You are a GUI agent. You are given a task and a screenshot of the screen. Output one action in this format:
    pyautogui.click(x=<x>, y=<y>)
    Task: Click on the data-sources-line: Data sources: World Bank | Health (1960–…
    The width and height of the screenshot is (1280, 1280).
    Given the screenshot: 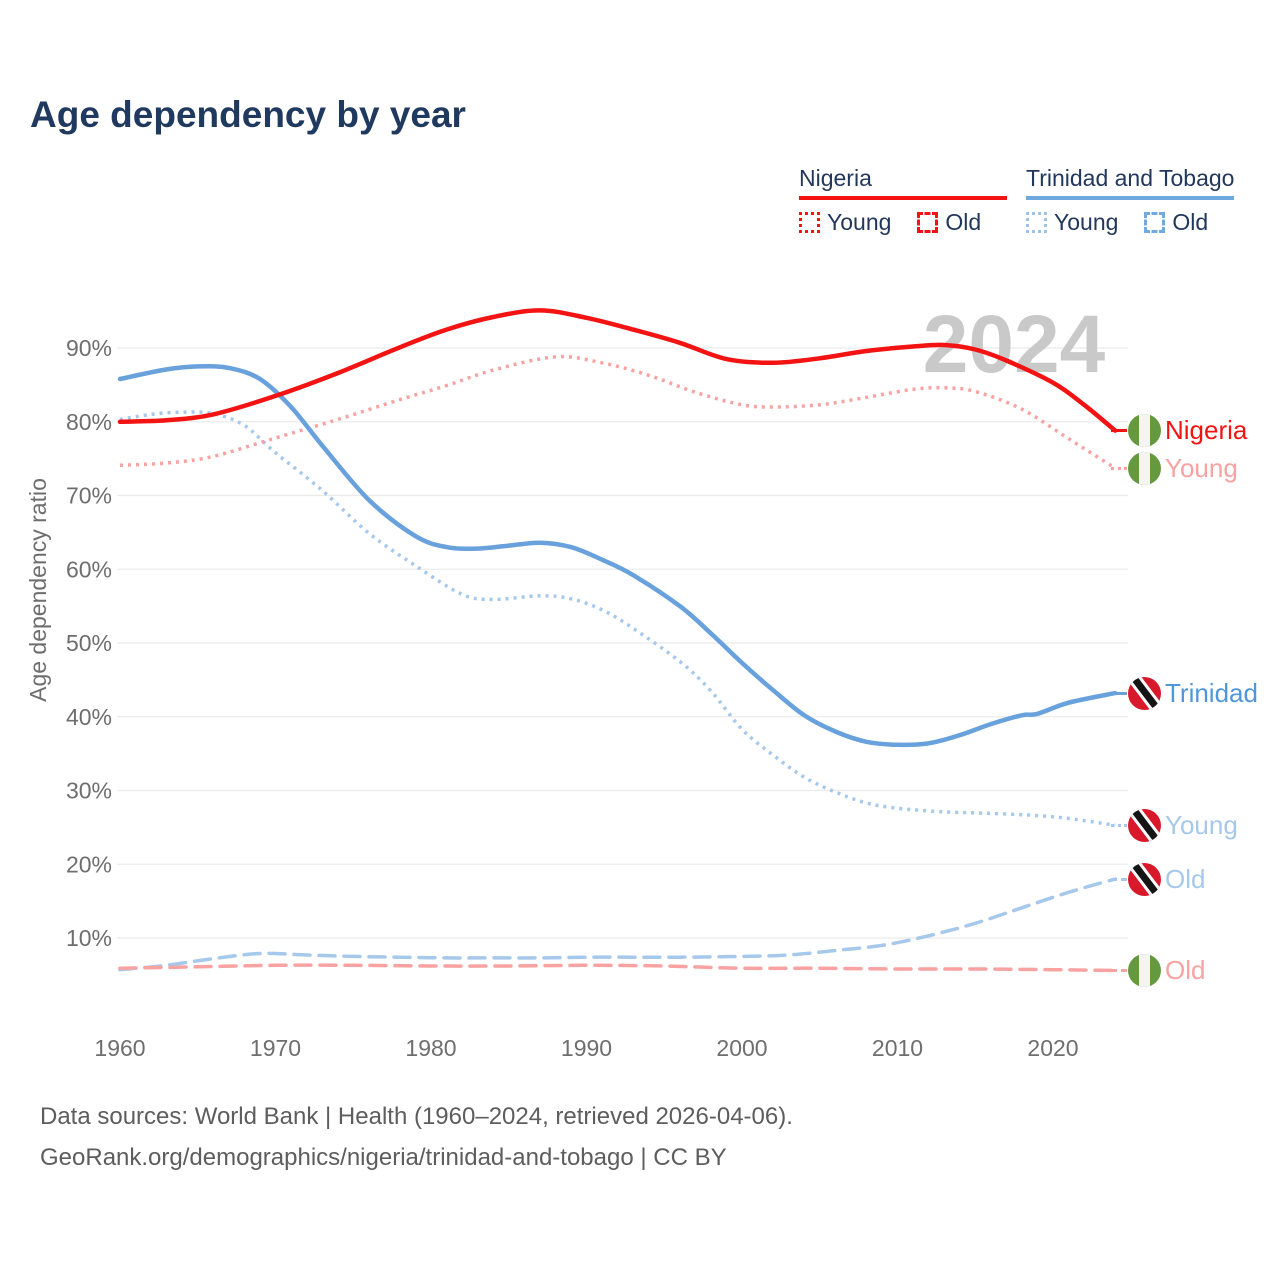 What is the action you would take?
    pyautogui.click(x=416, y=1116)
    